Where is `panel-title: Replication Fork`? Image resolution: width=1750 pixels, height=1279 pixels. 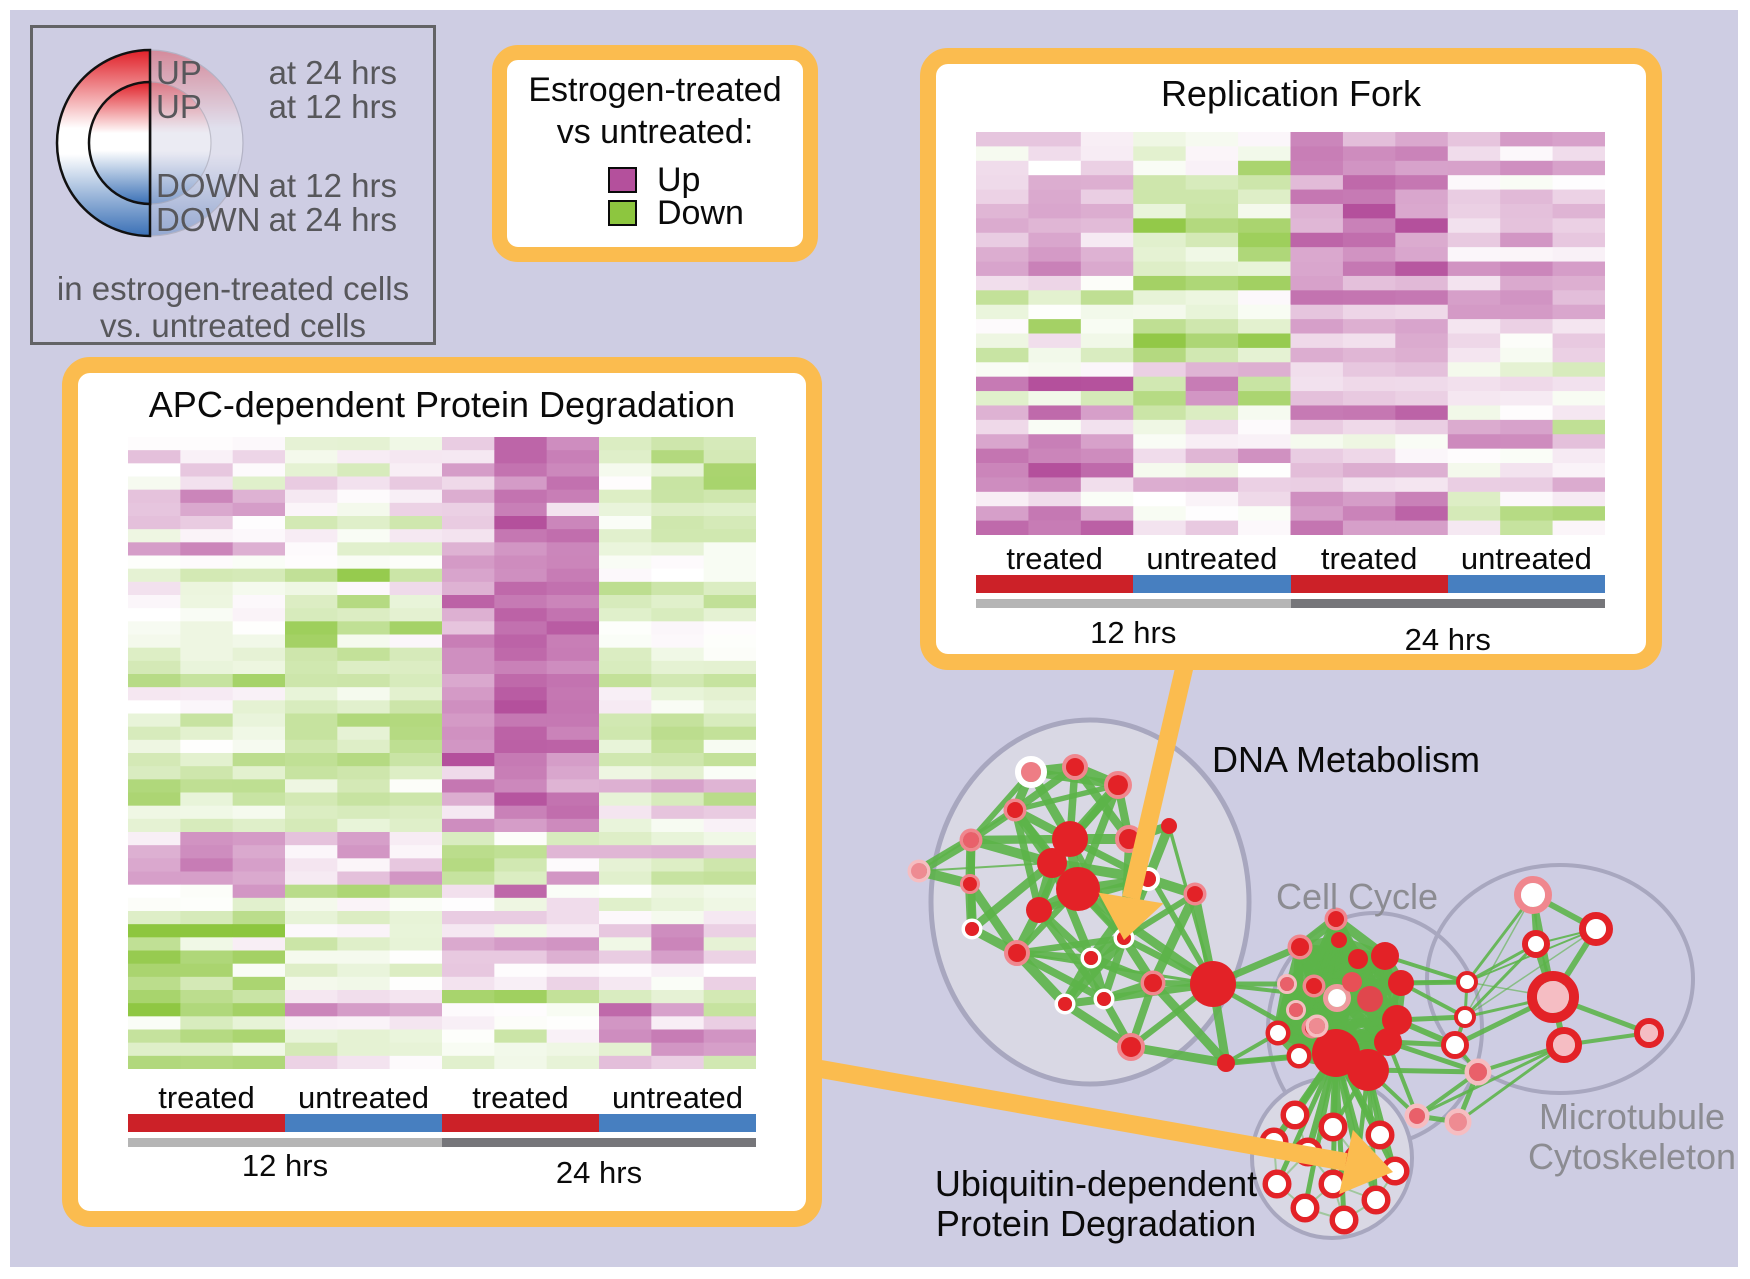
panel-title: Replication Fork is located at coordinates (1291, 93).